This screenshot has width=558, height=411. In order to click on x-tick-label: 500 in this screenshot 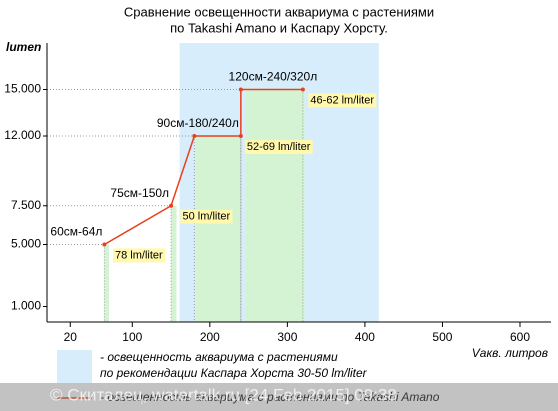, I will do `click(442, 337)`.